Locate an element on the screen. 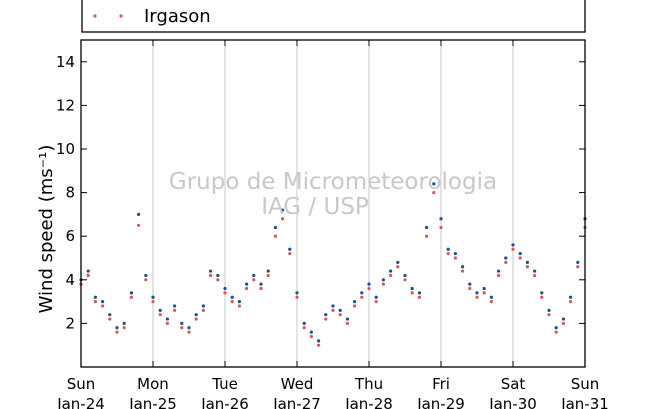 The width and height of the screenshot is (650, 409). watermark-line-2: IAG / USP is located at coordinates (315, 207).